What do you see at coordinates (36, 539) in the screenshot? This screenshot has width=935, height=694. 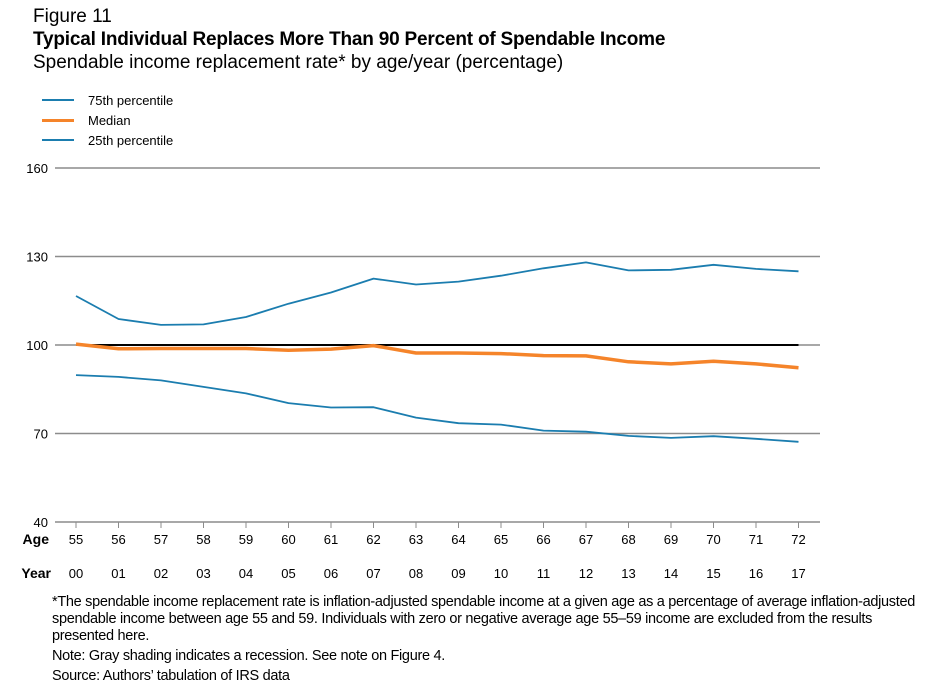 I see `x-row-label-age: Age` at bounding box center [36, 539].